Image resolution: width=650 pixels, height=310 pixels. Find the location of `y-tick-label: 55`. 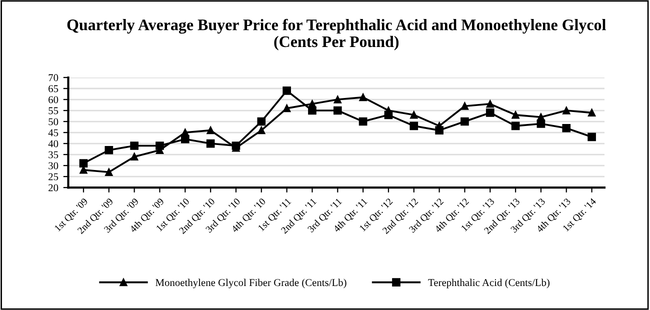

y-tick-label: 55 is located at coordinates (53, 110).